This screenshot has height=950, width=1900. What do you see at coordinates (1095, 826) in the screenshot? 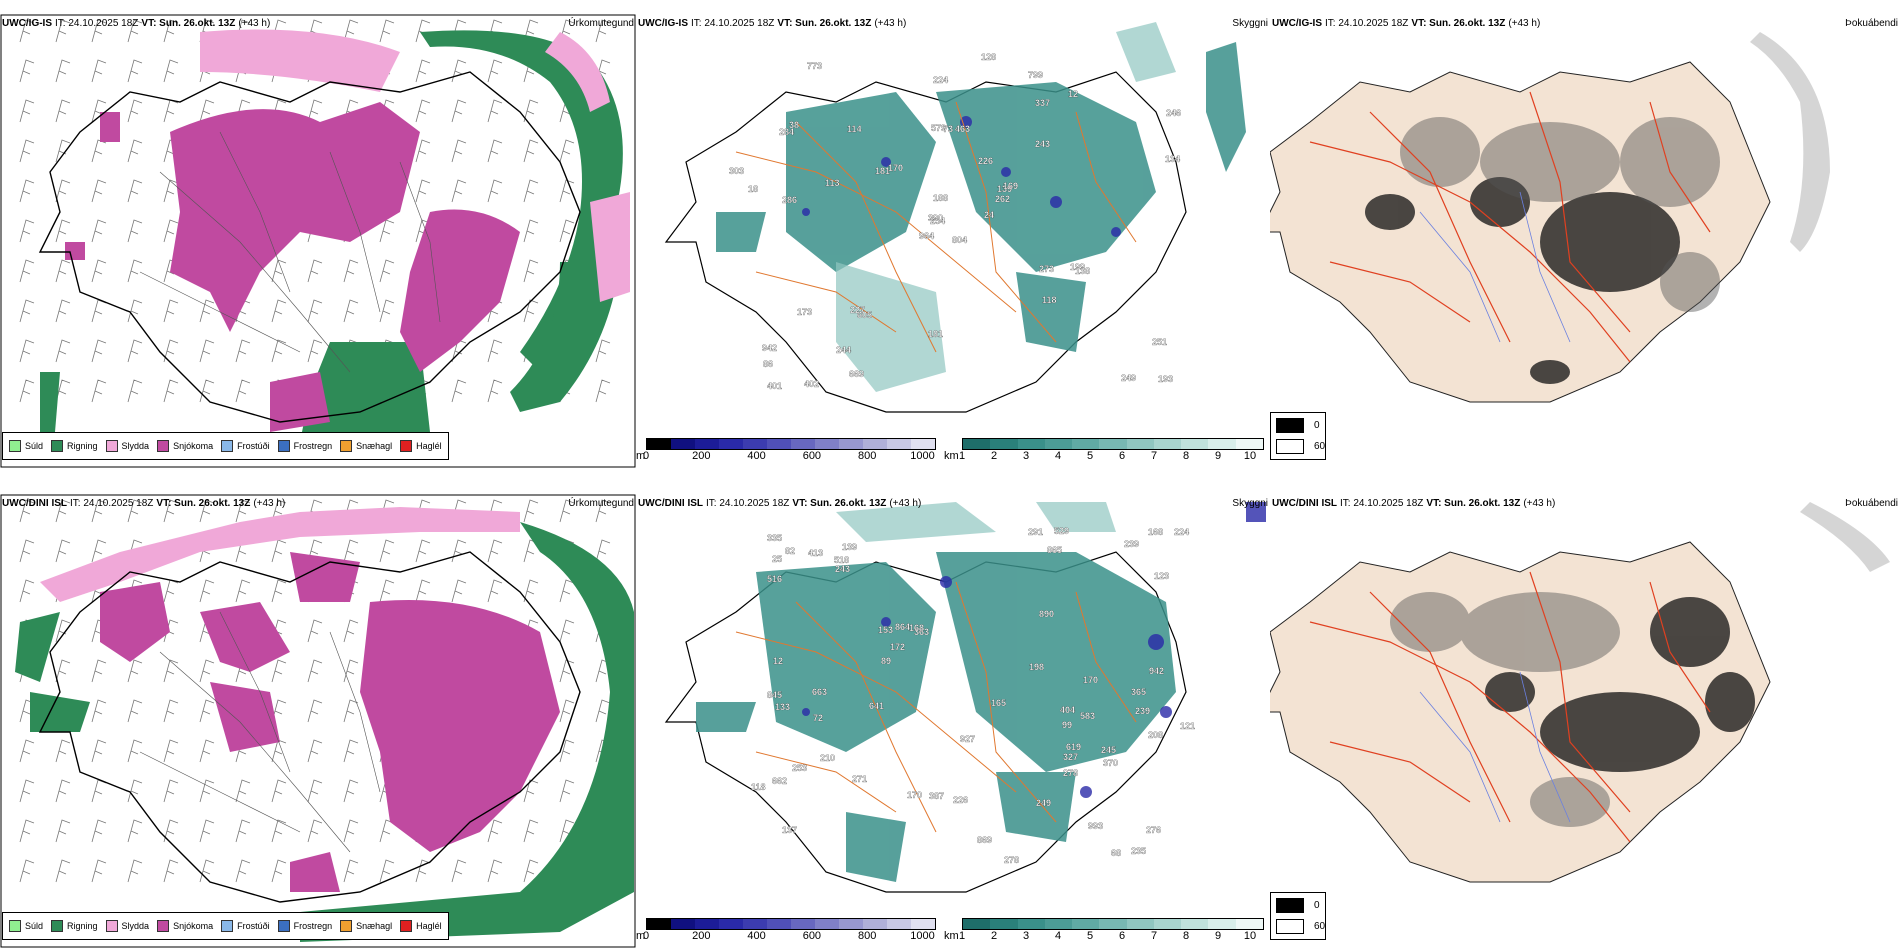
I see `cloud-base-value-label: 993` at bounding box center [1095, 826].